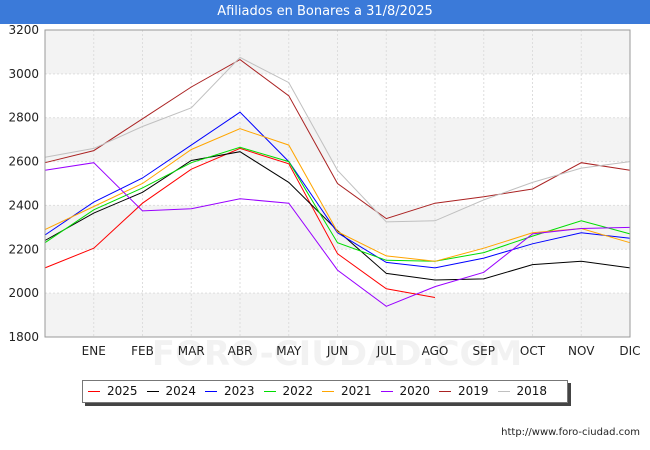 The height and width of the screenshot is (450, 650). What do you see at coordinates (289, 351) in the screenshot?
I see `x-tick-label: MAY` at bounding box center [289, 351].